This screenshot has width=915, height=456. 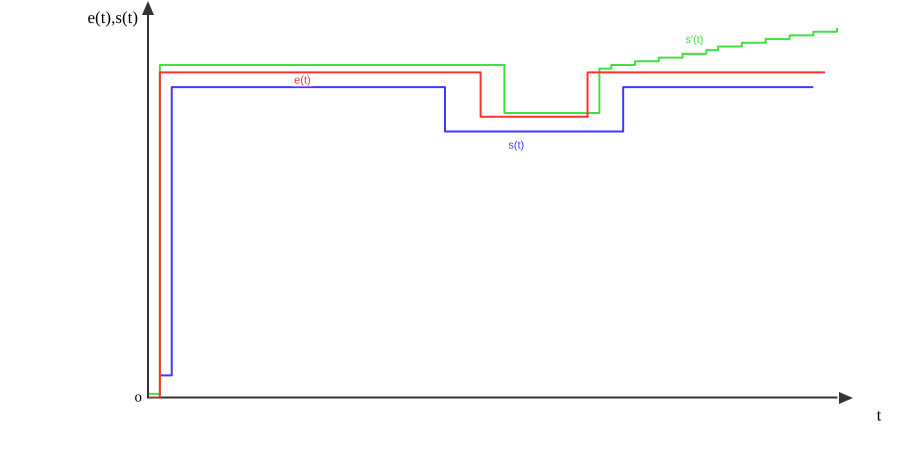 What do you see at coordinates (302, 80) in the screenshot?
I see `series-label: e(t)` at bounding box center [302, 80].